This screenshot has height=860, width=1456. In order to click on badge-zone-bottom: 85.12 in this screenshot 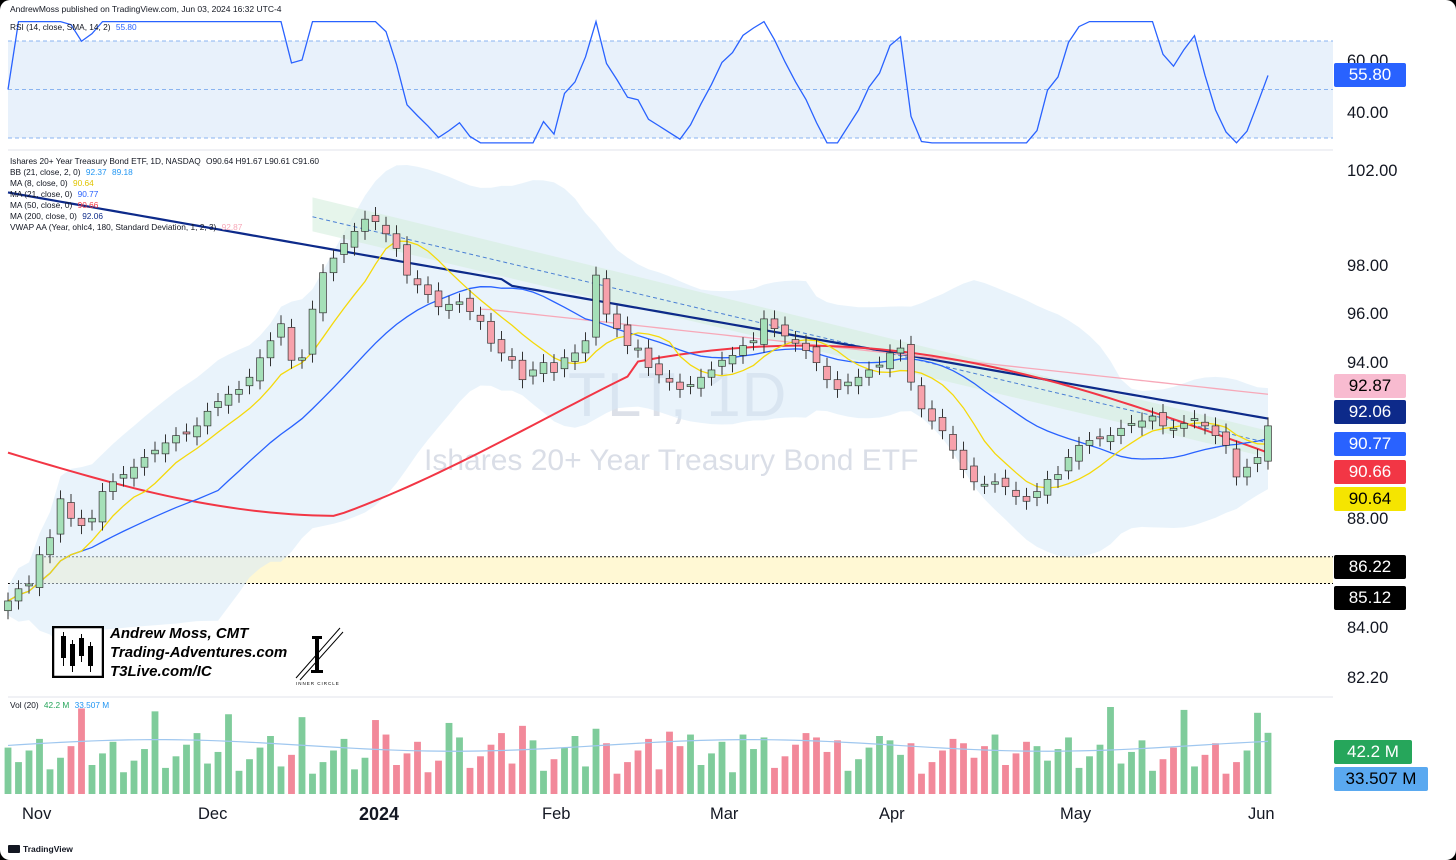, I will do `click(1370, 598)`.